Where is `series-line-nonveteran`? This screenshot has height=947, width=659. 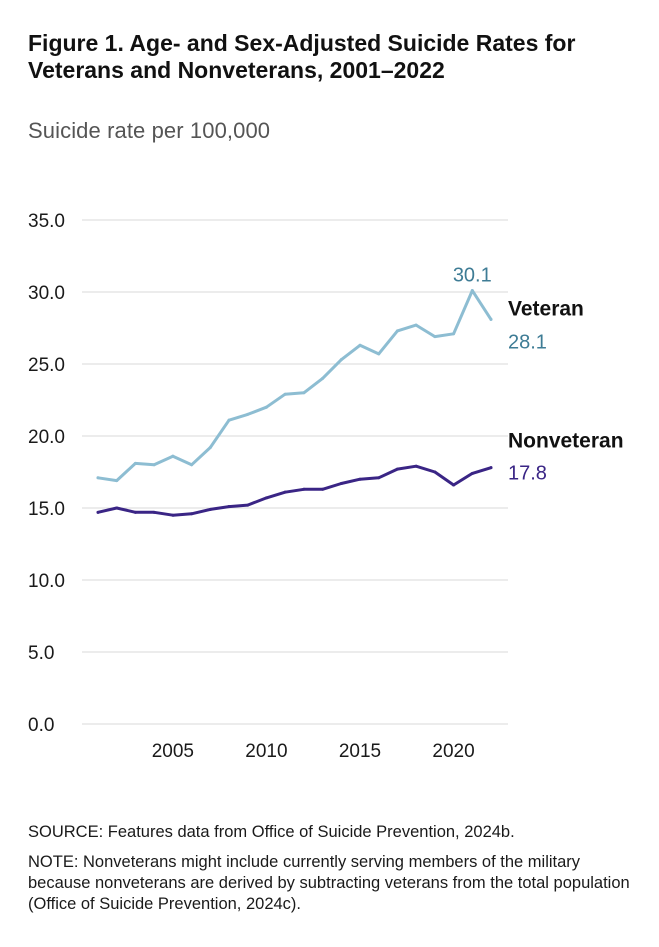
series-line-nonveteran is located at coordinates (294, 490).